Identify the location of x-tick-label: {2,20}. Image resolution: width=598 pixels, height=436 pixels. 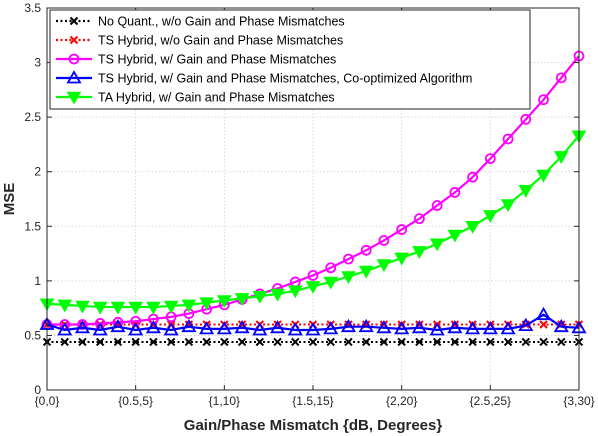
(401, 401).